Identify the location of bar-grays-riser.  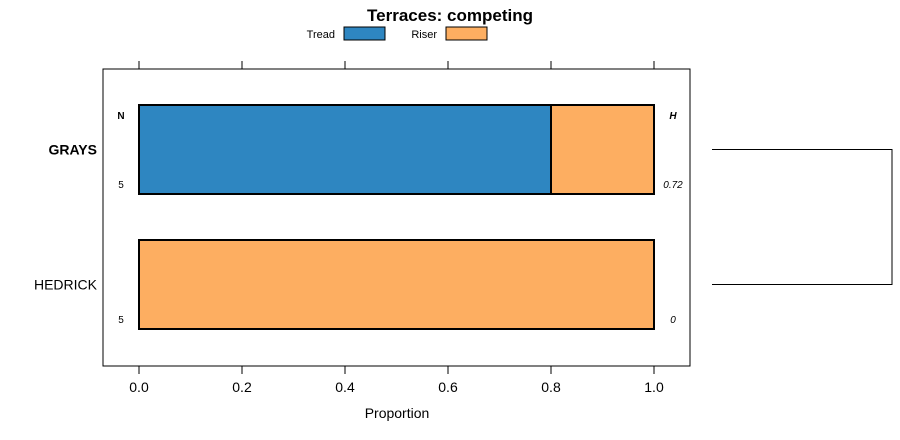
(602, 149).